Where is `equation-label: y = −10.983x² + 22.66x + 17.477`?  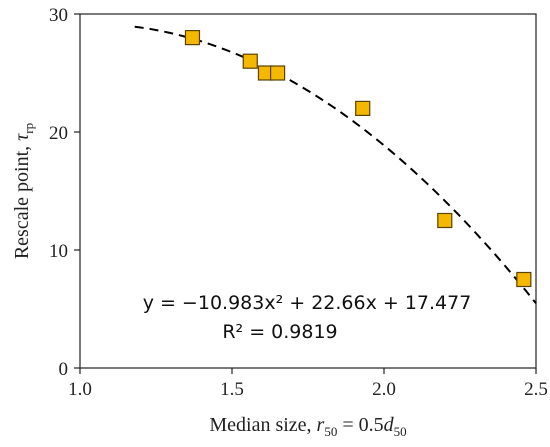
equation-label: y = −10.983x² + 22.66x + 17.477 is located at coordinates (307, 303).